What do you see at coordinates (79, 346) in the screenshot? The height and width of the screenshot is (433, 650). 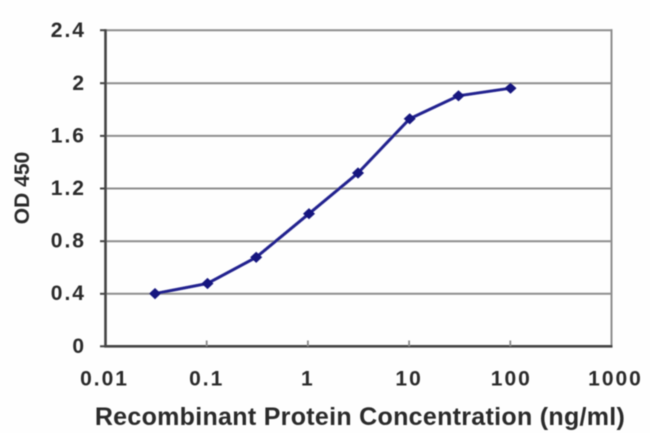 I see `svg-text: 0` at bounding box center [79, 346].